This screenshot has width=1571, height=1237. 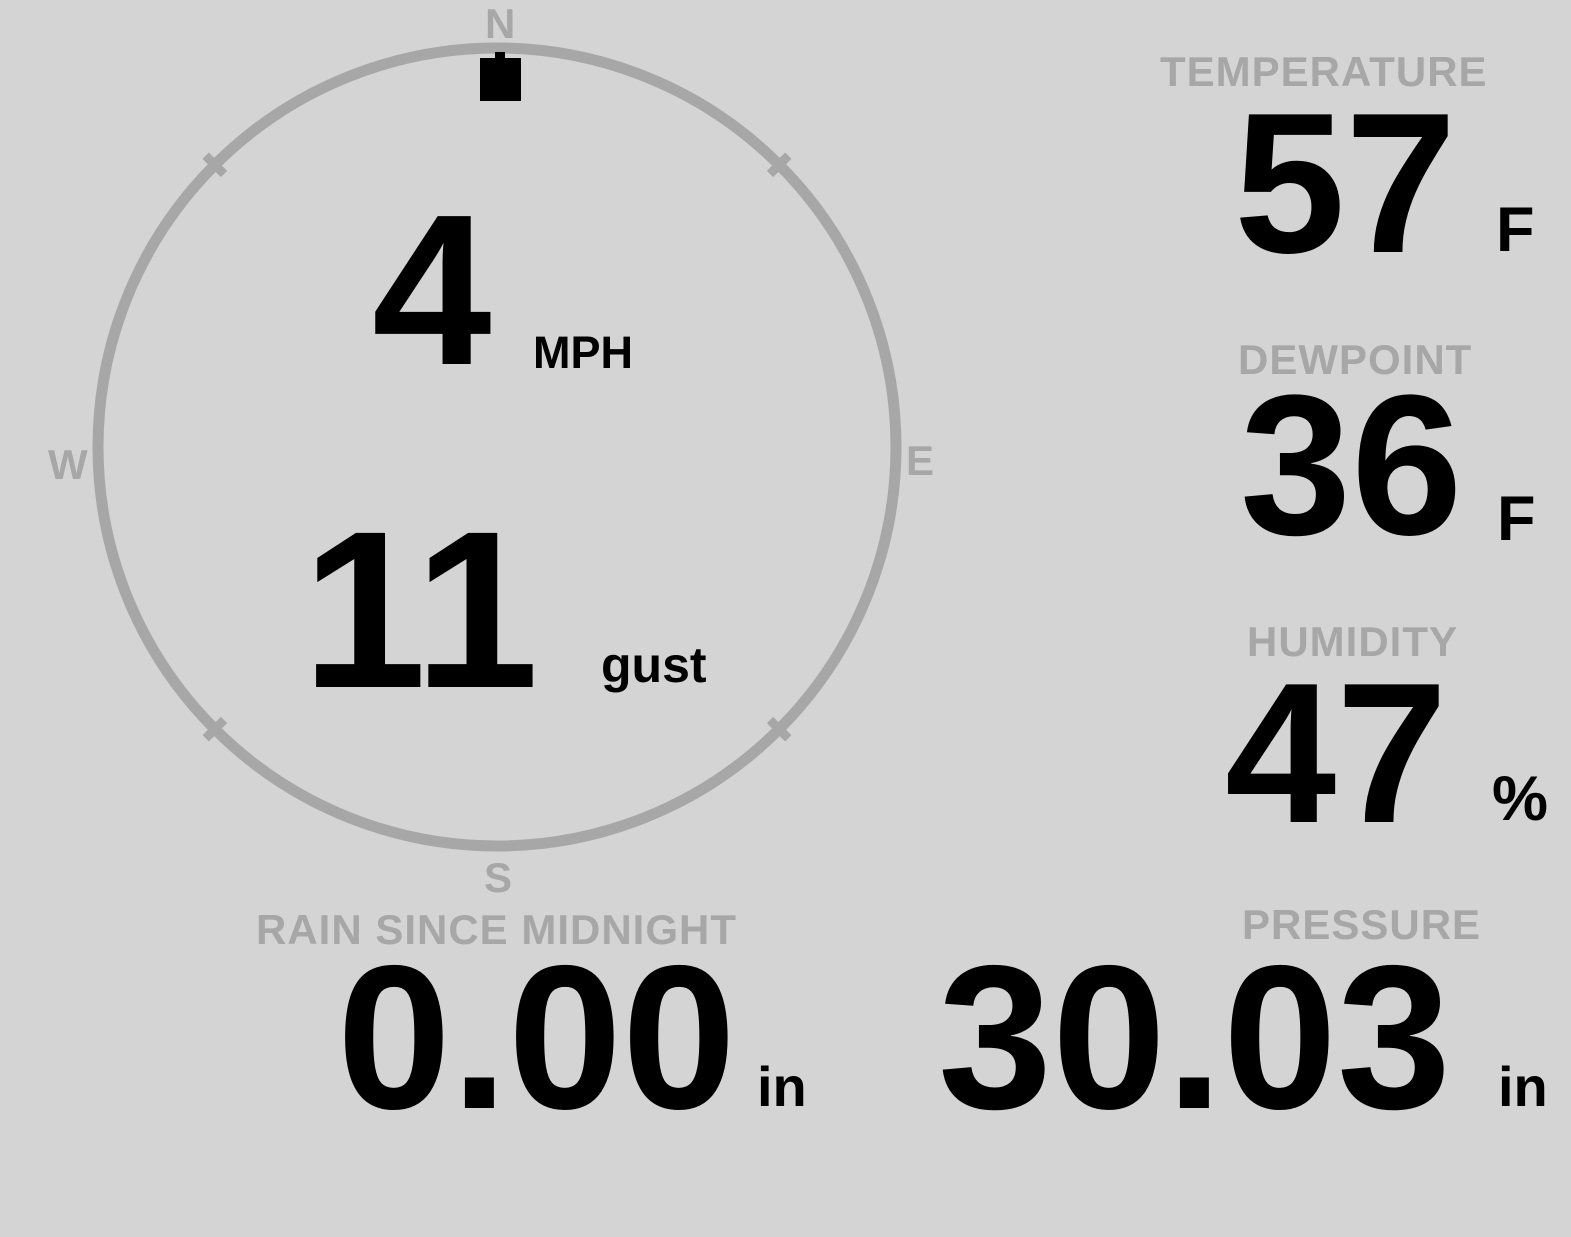 What do you see at coordinates (1515, 230) in the screenshot?
I see `temperature-unit: F` at bounding box center [1515, 230].